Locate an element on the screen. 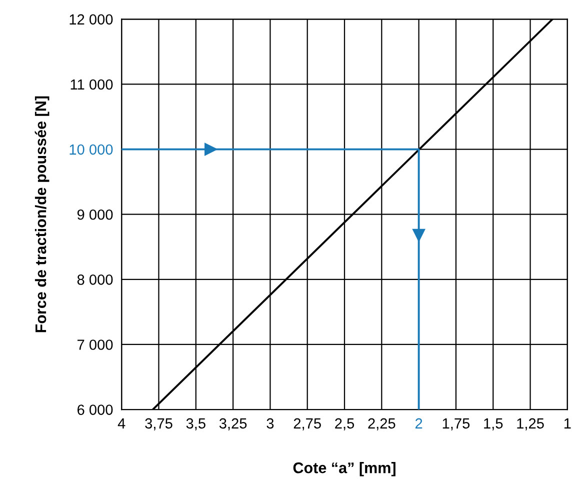 Image resolution: width=579 pixels, height=479 pixels. y-tick-label: 7 000 is located at coordinates (95, 345).